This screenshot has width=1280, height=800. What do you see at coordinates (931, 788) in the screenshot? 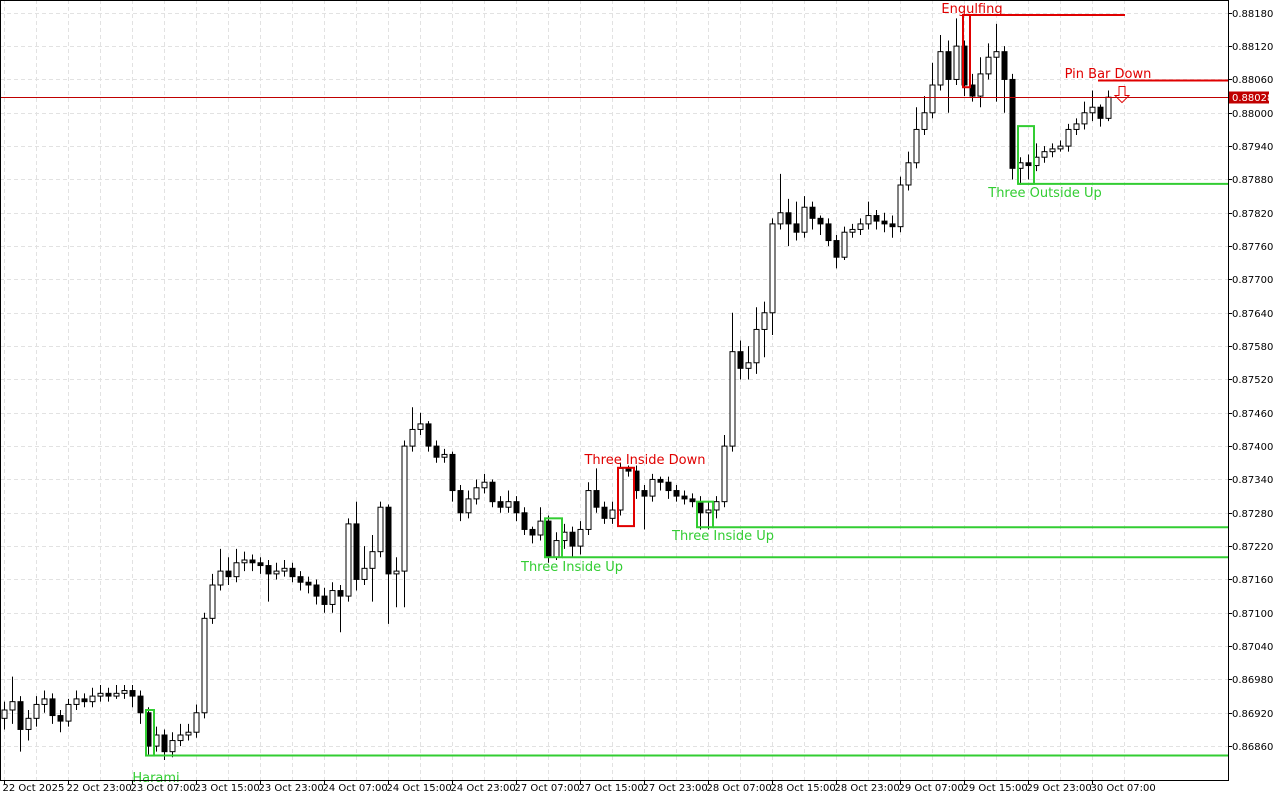
I see `x-tick-label: 29 Oct 07:00` at bounding box center [931, 788].